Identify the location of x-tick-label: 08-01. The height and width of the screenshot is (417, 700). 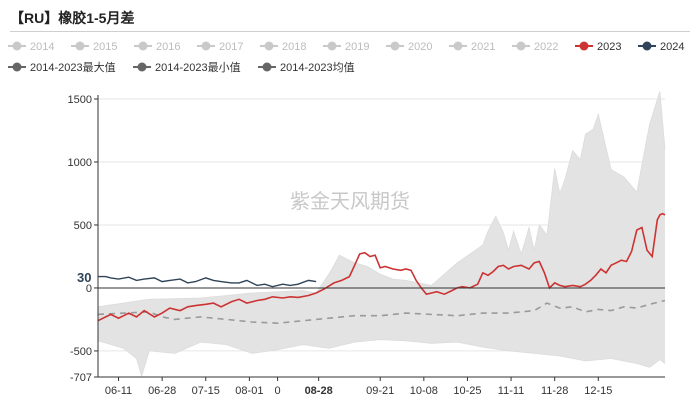
(249, 391).